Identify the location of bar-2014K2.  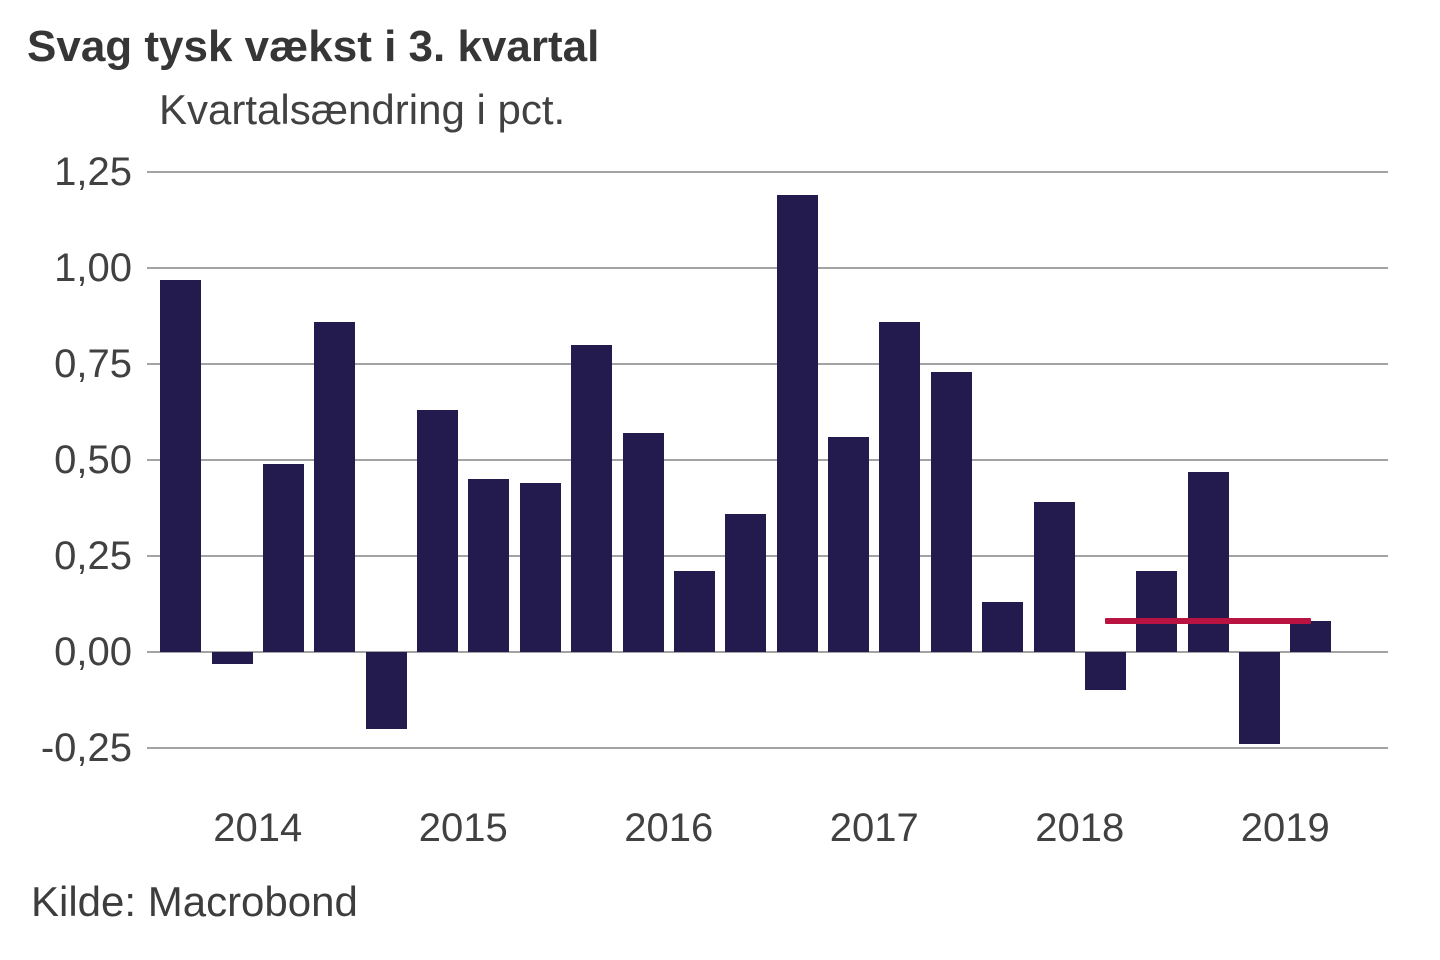
(232, 658).